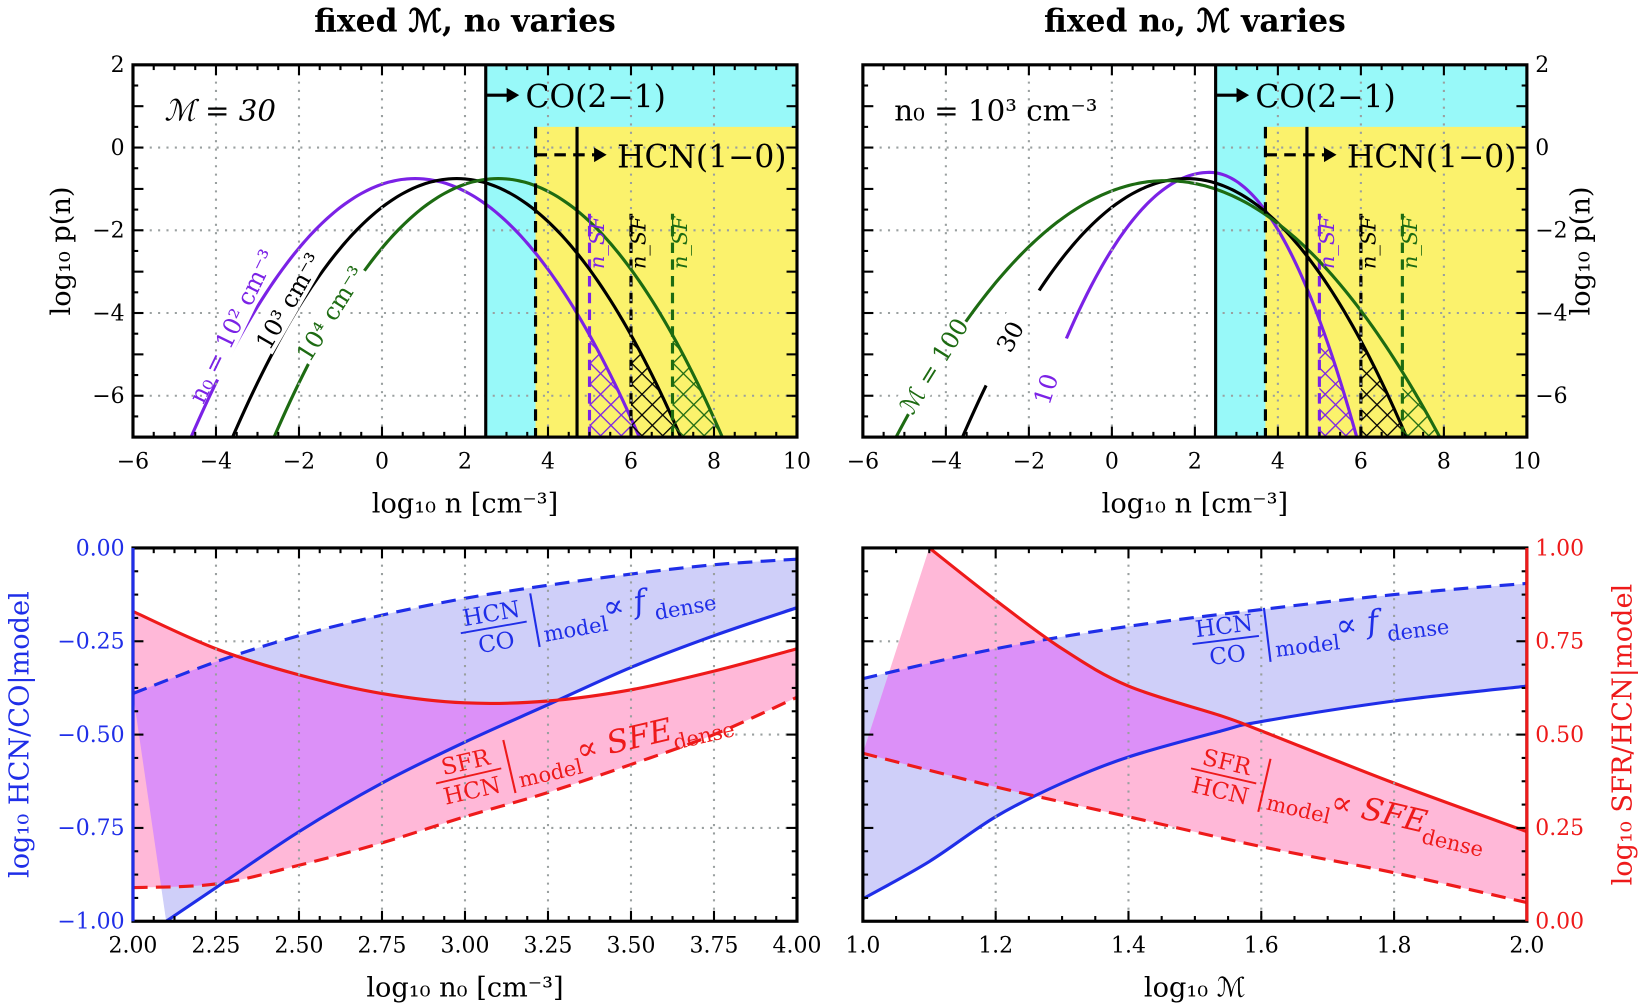 The height and width of the screenshot is (1007, 1640). Describe the element at coordinates (631, 946) in the screenshot. I see `x-tick-label: 3.50` at that location.